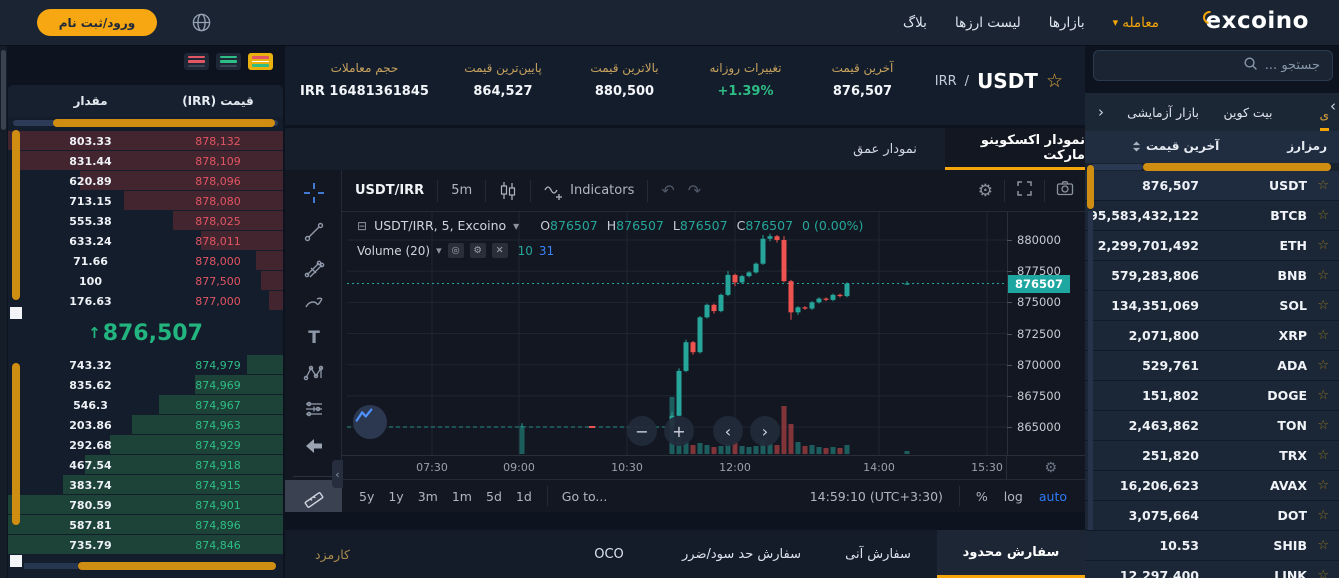 Image resolution: width=1339 pixels, height=578 pixels. Describe the element at coordinates (1212, 486) in the screenshot. I see `market-row-avax: ☆ AVAX 16,206,623` at that location.